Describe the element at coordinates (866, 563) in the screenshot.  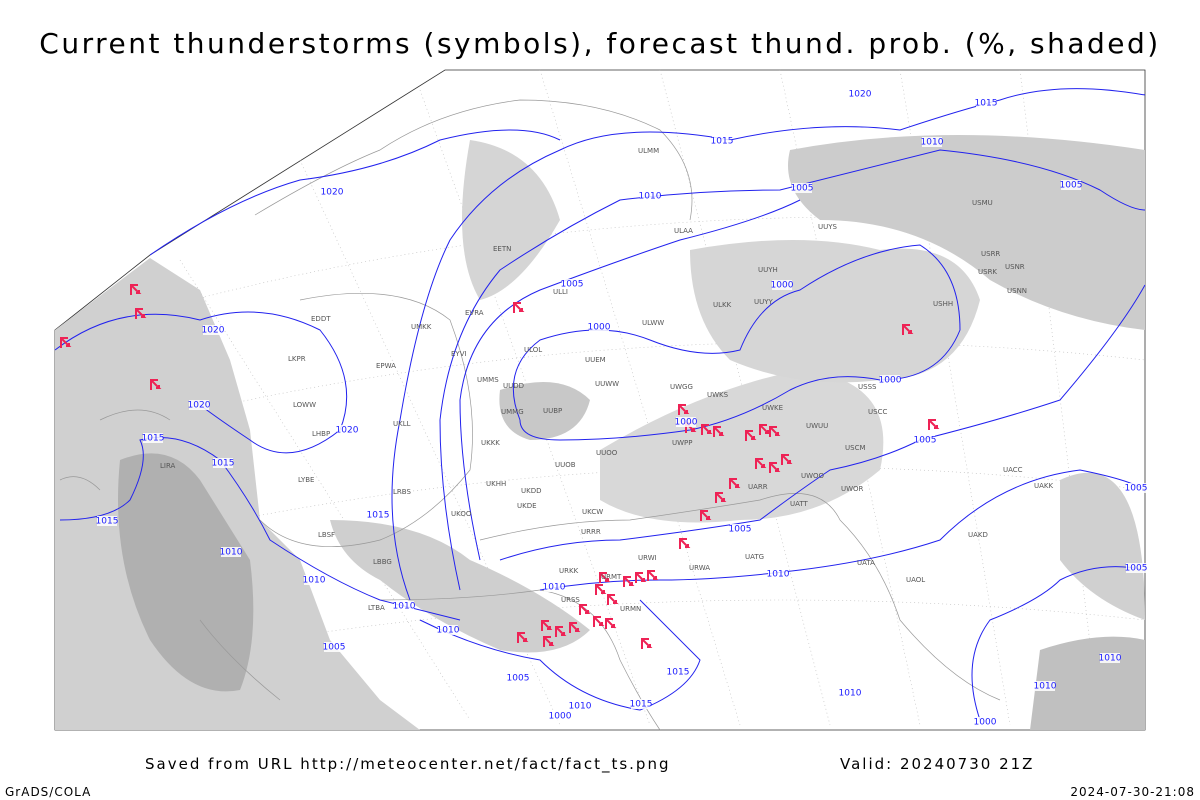
I see `station-label: UATA` at that location.